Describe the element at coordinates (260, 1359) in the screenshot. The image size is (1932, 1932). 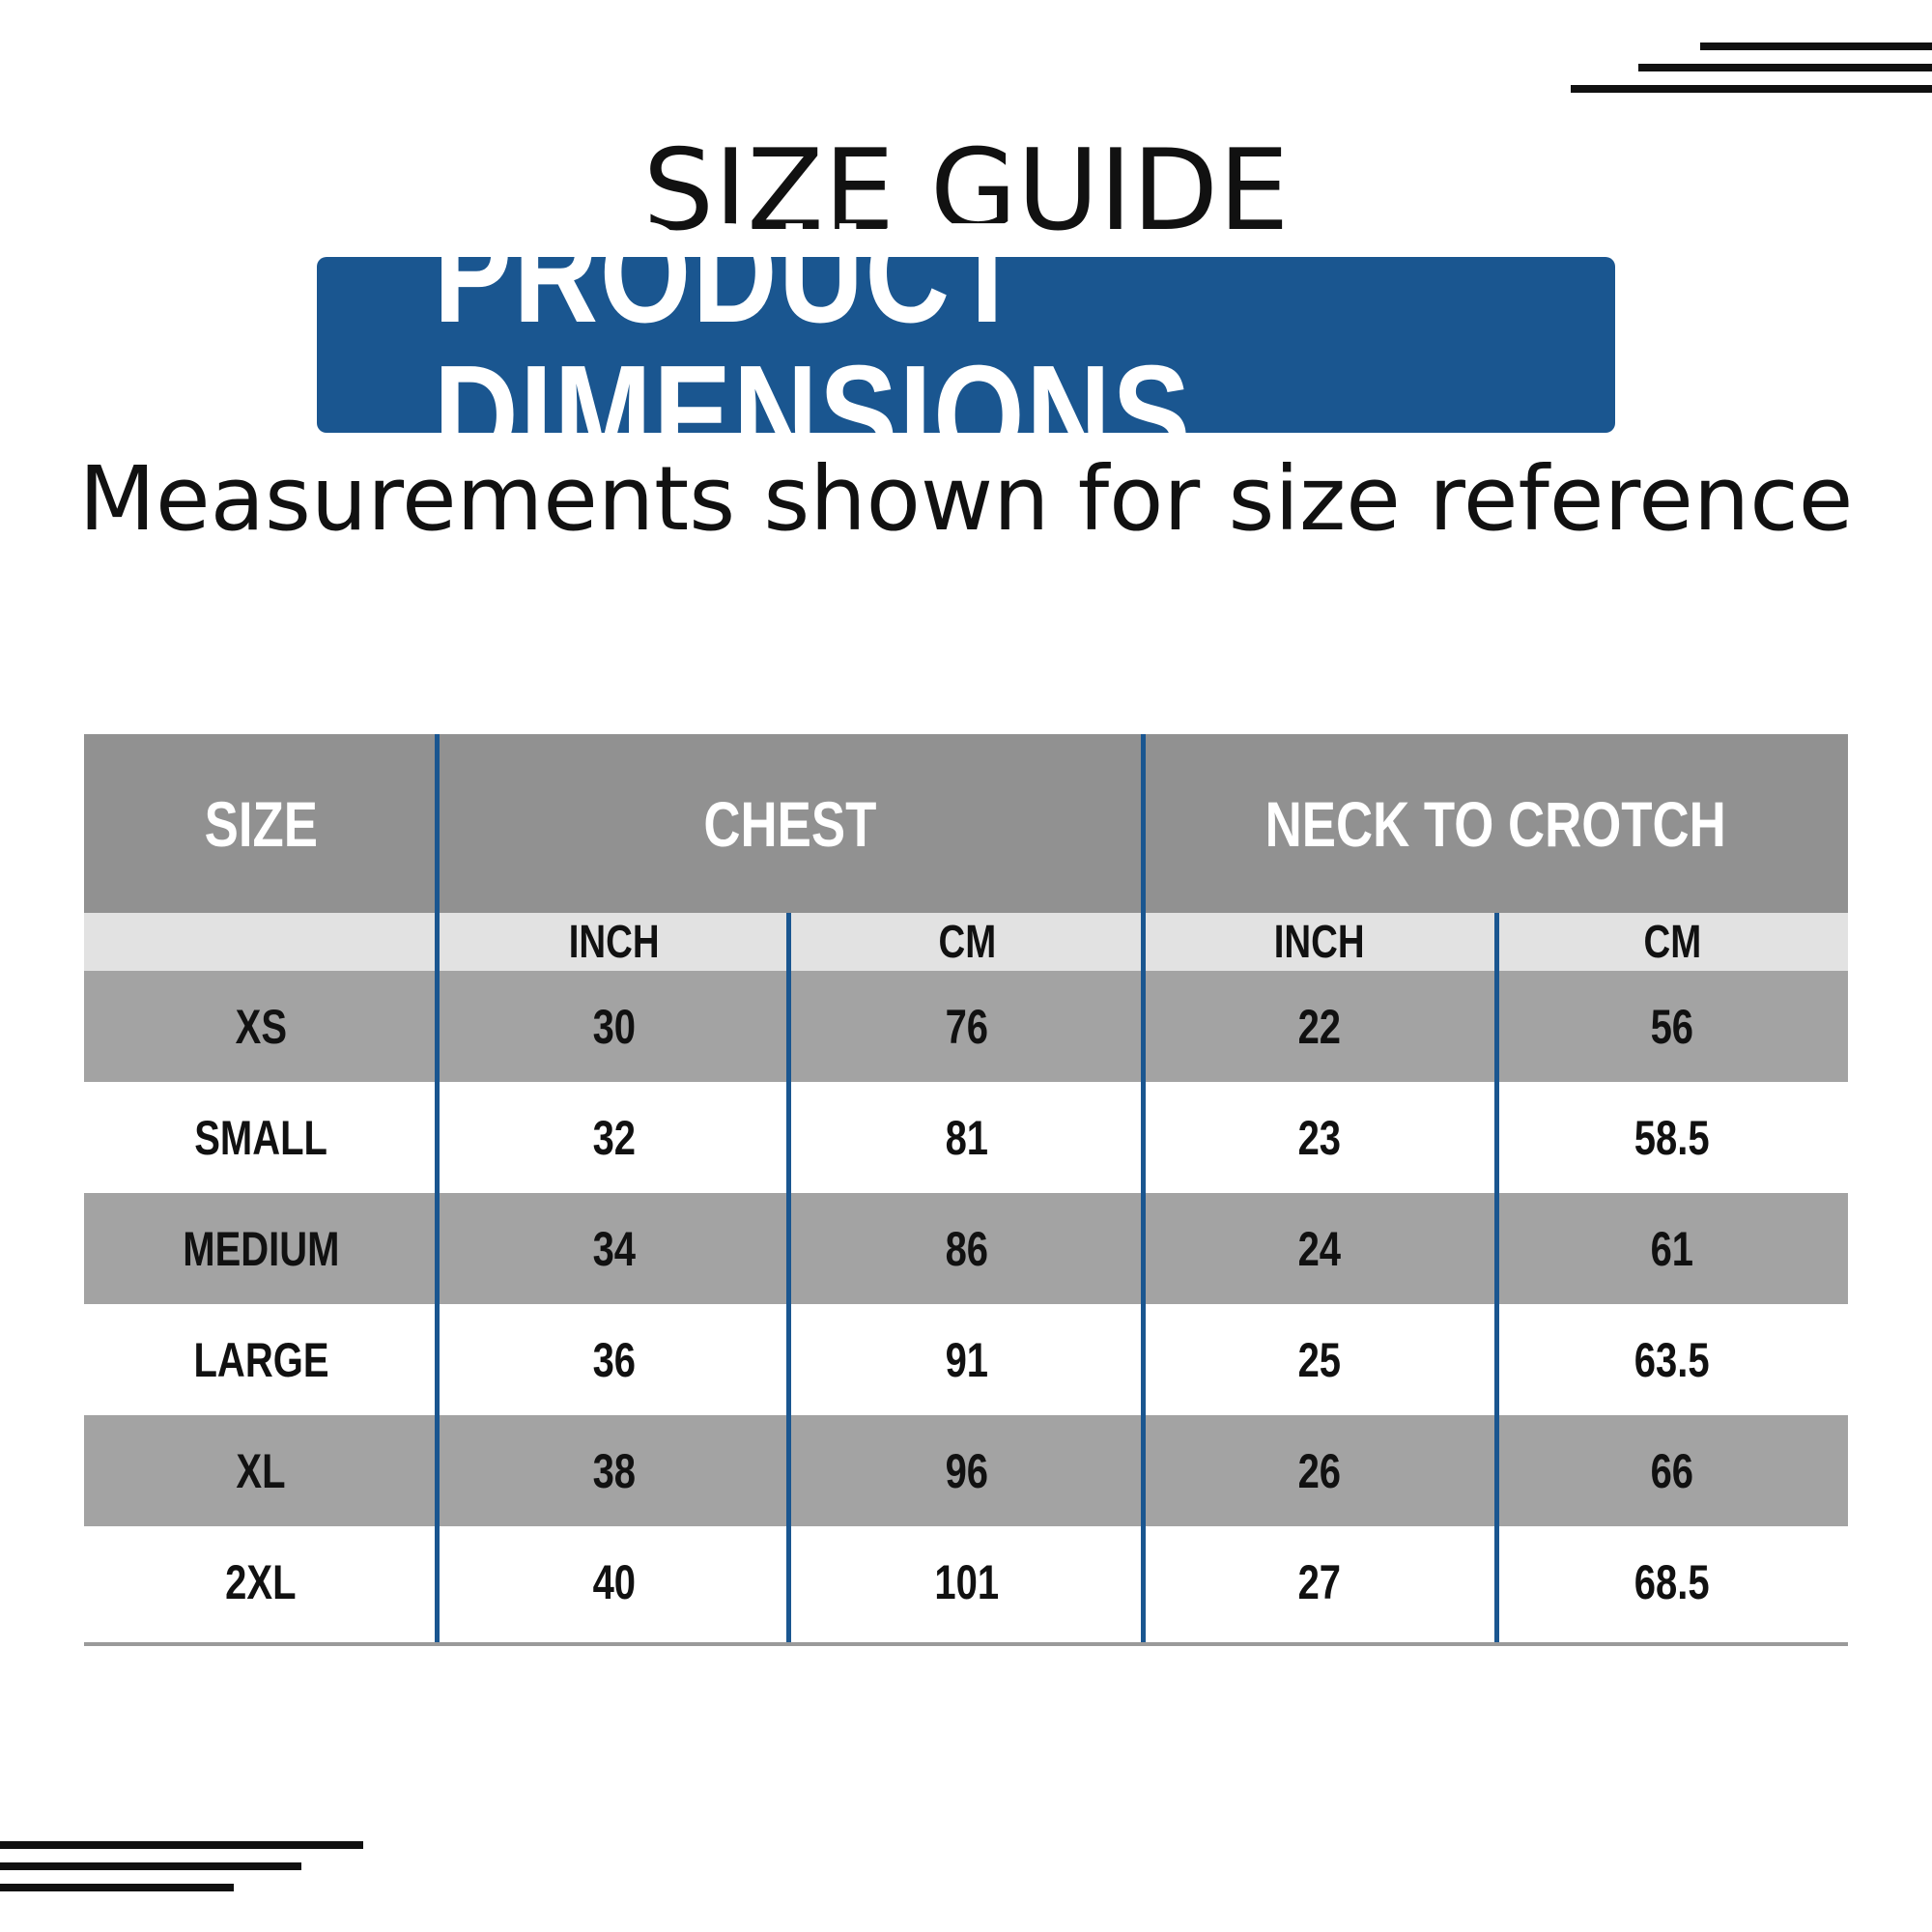
I see `cell-size: LARGE` at that location.